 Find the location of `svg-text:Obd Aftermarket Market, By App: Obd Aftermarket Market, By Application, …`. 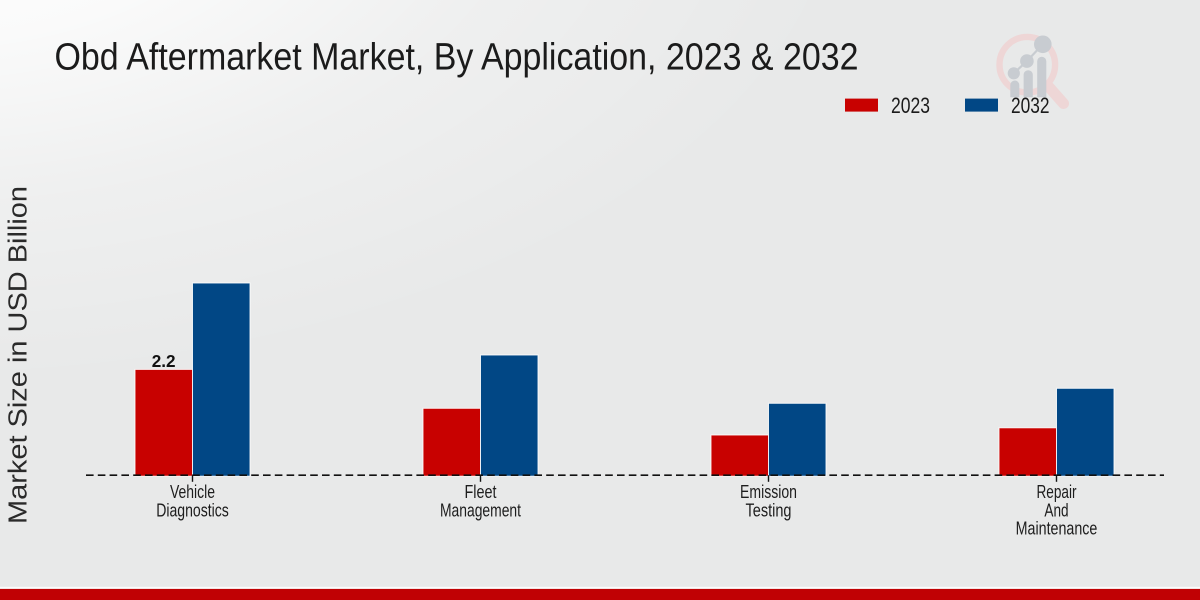

svg-text:Obd Aftermarket Market, By App: Obd Aftermarket Market, By Application, … is located at coordinates (457, 58).